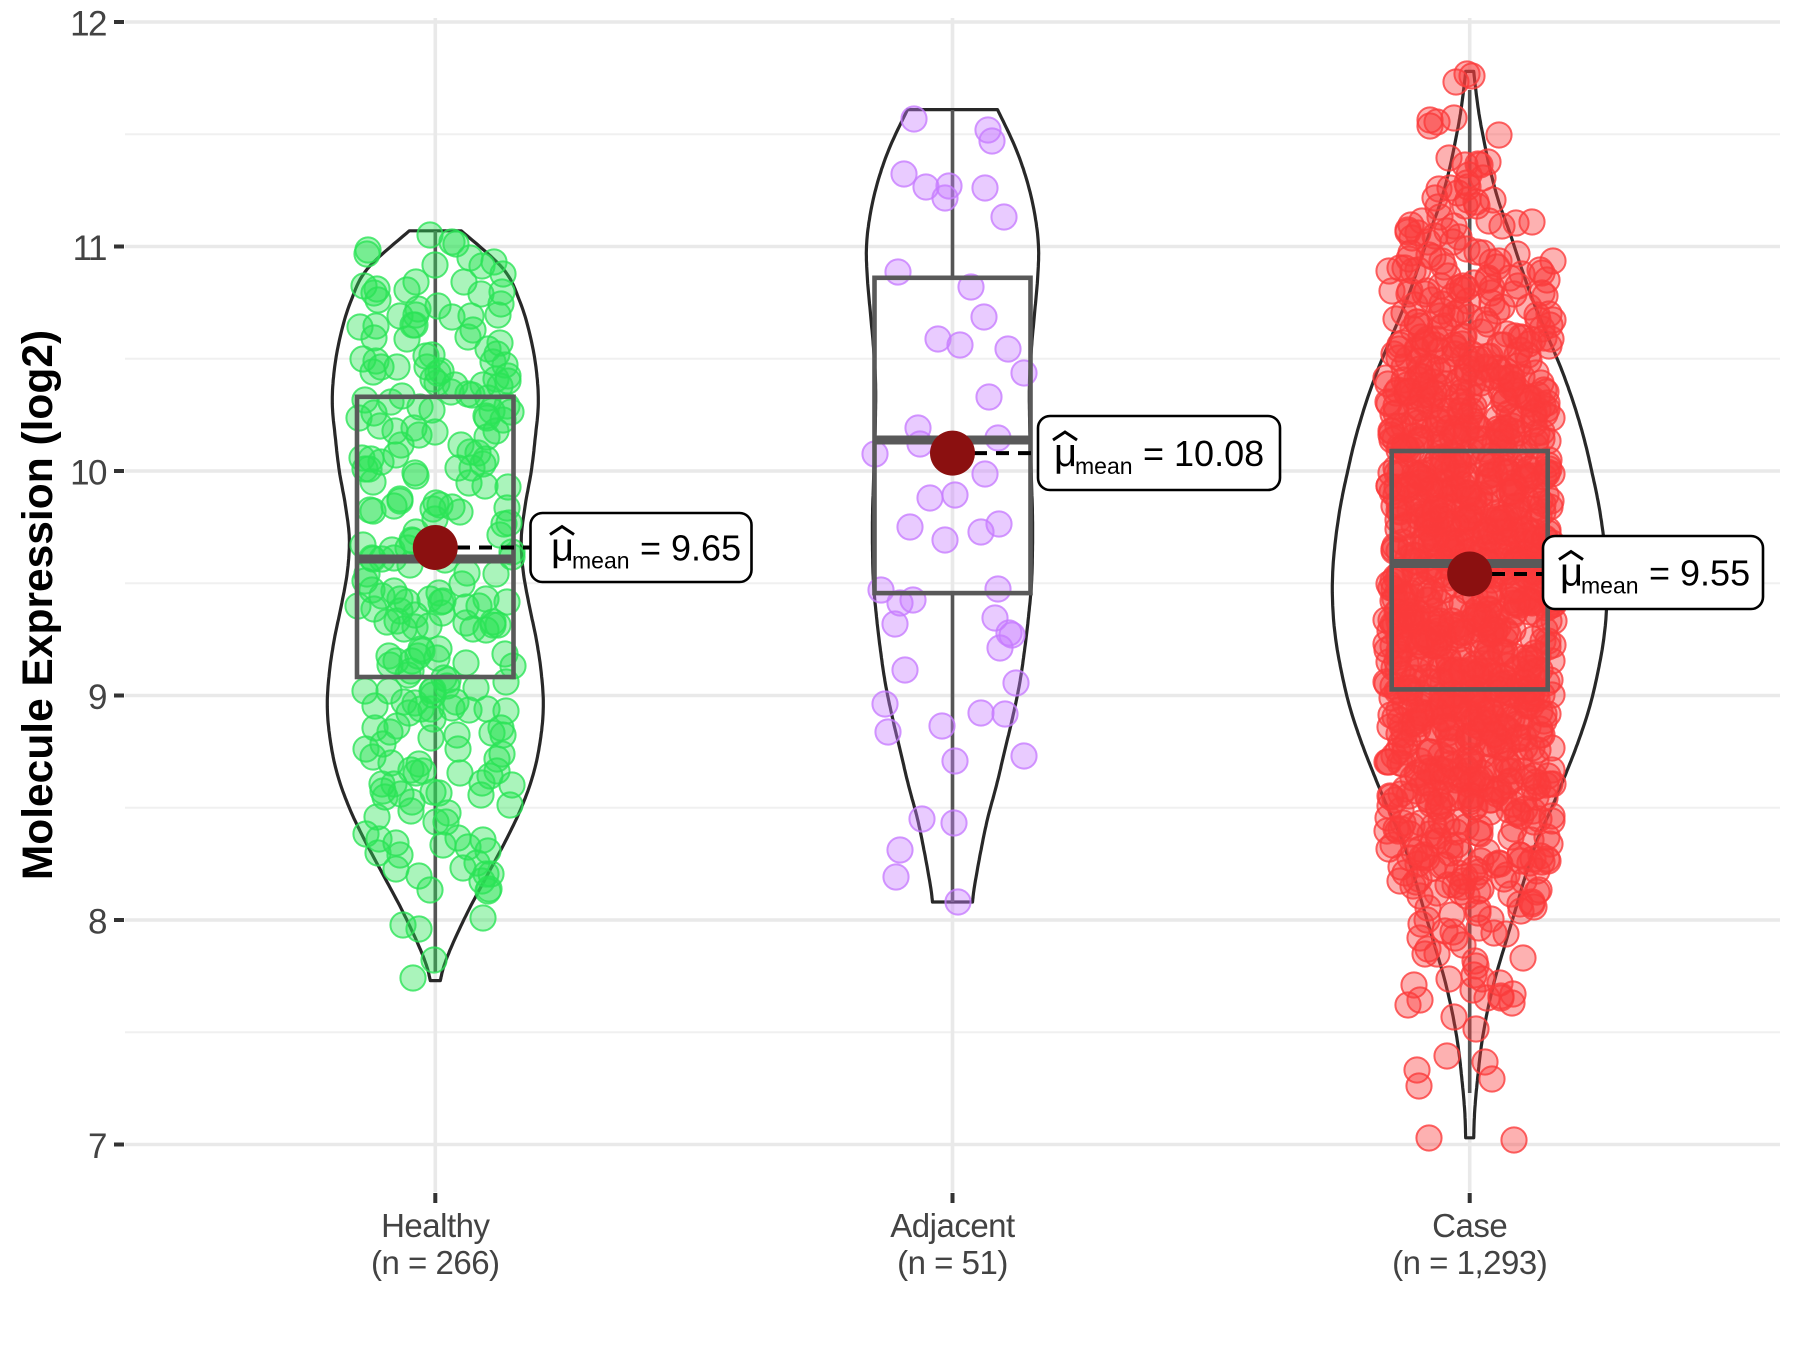 The height and width of the screenshot is (1350, 1800). Describe the element at coordinates (88, 473) in the screenshot. I see `svg-text: 10` at that location.